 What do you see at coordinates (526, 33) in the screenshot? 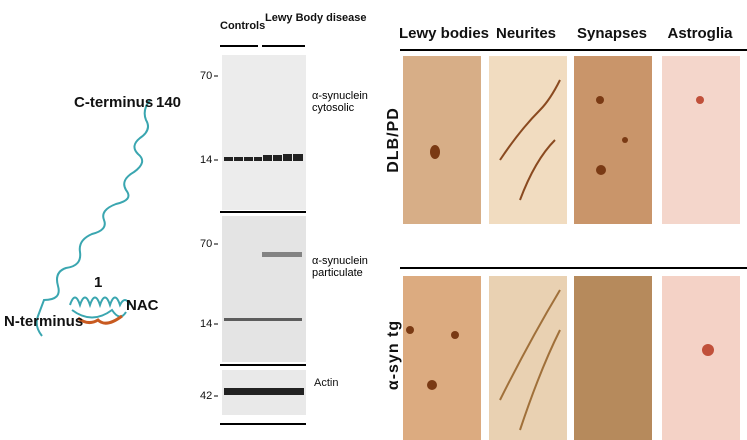
I see `column-label: Neurites` at bounding box center [526, 33].